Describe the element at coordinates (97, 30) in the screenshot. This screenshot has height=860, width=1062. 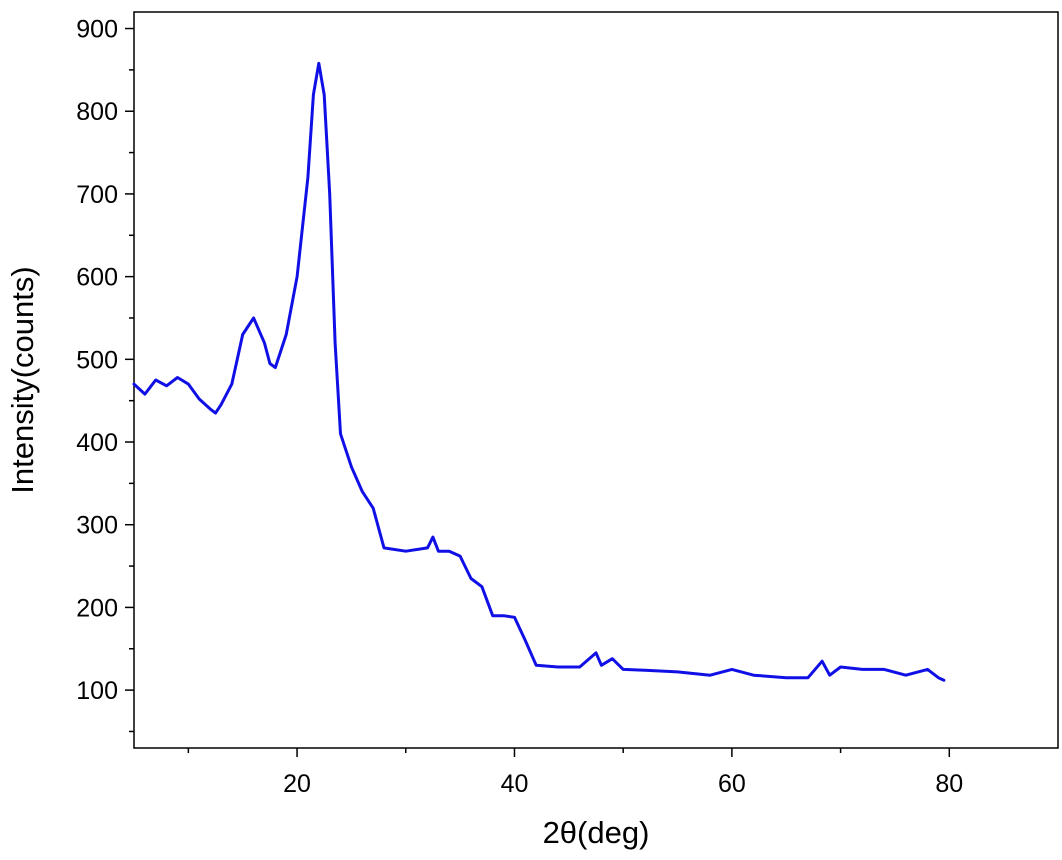
I see `y-tick-label: 900` at that location.